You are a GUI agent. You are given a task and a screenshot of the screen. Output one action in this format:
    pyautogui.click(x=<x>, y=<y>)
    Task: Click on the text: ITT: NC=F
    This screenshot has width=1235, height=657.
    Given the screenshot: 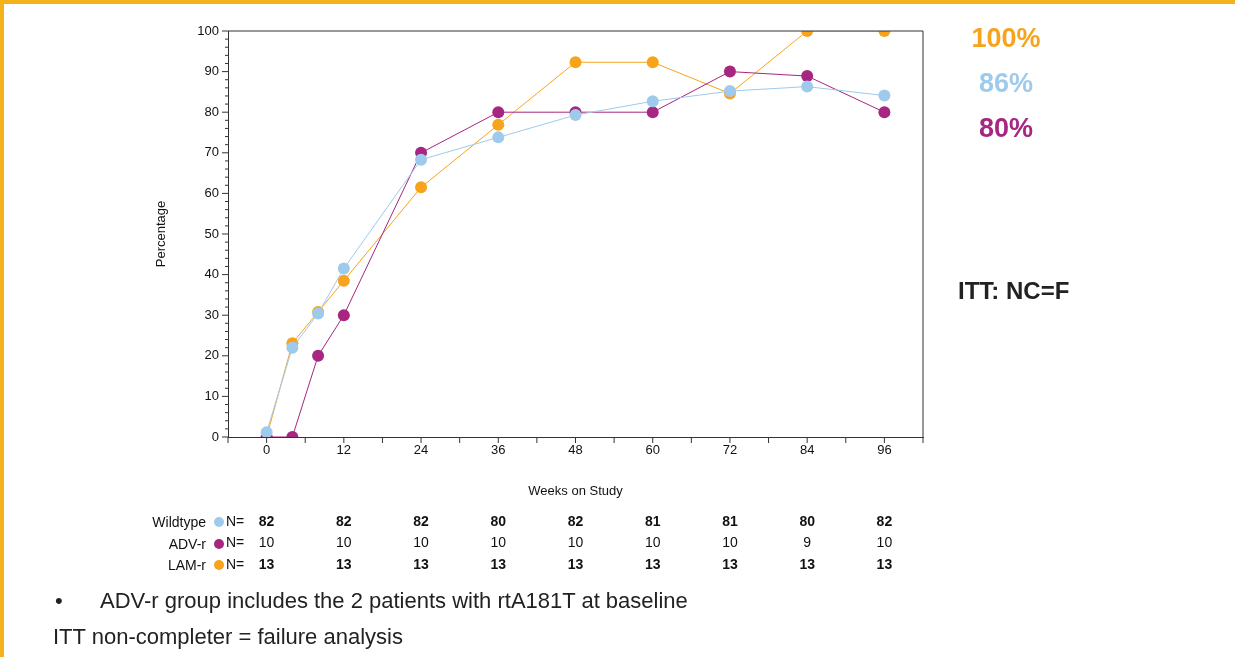 What is the action you would take?
    pyautogui.click(x=1014, y=290)
    